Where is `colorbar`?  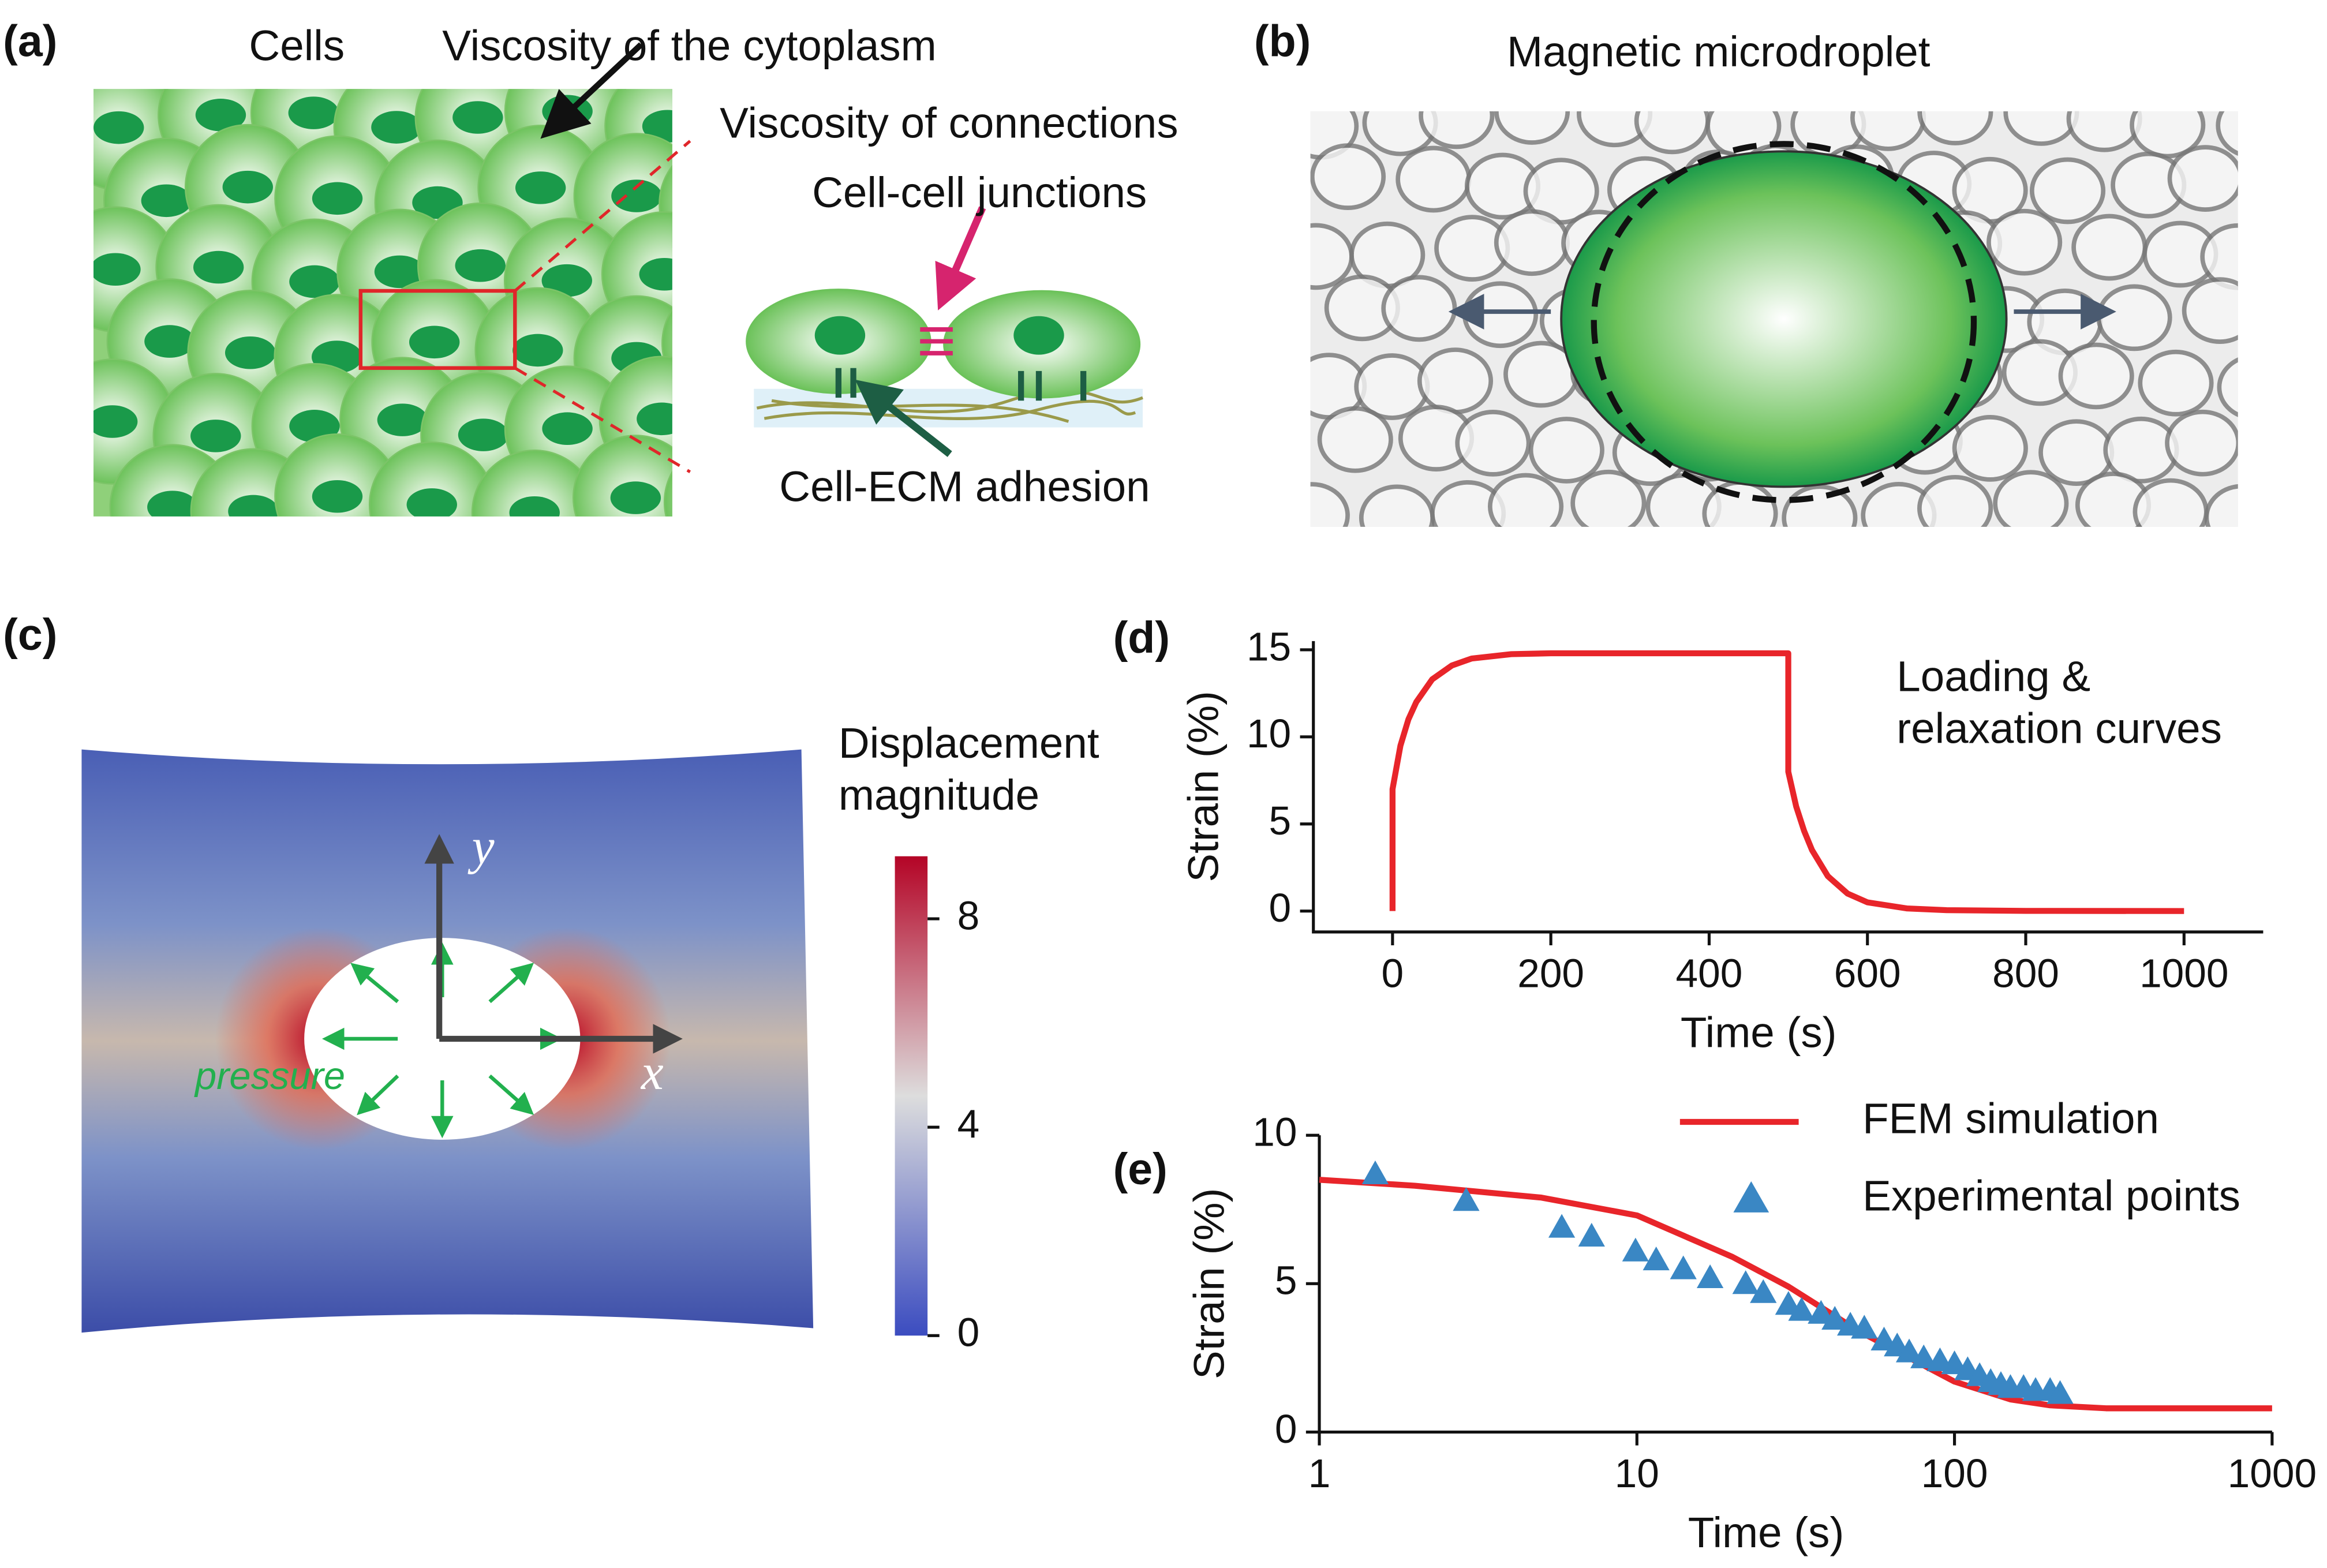
colorbar is located at coordinates (911, 1096).